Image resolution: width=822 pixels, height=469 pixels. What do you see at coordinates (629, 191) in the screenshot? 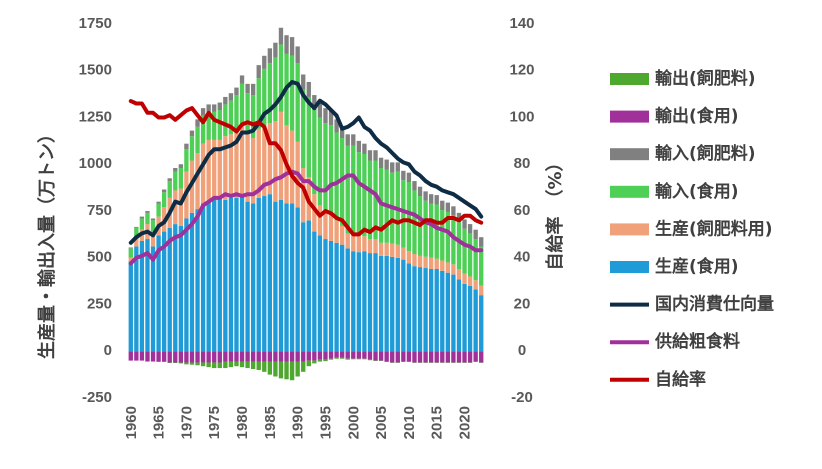
I see `legend-swatch` at bounding box center [629, 191].